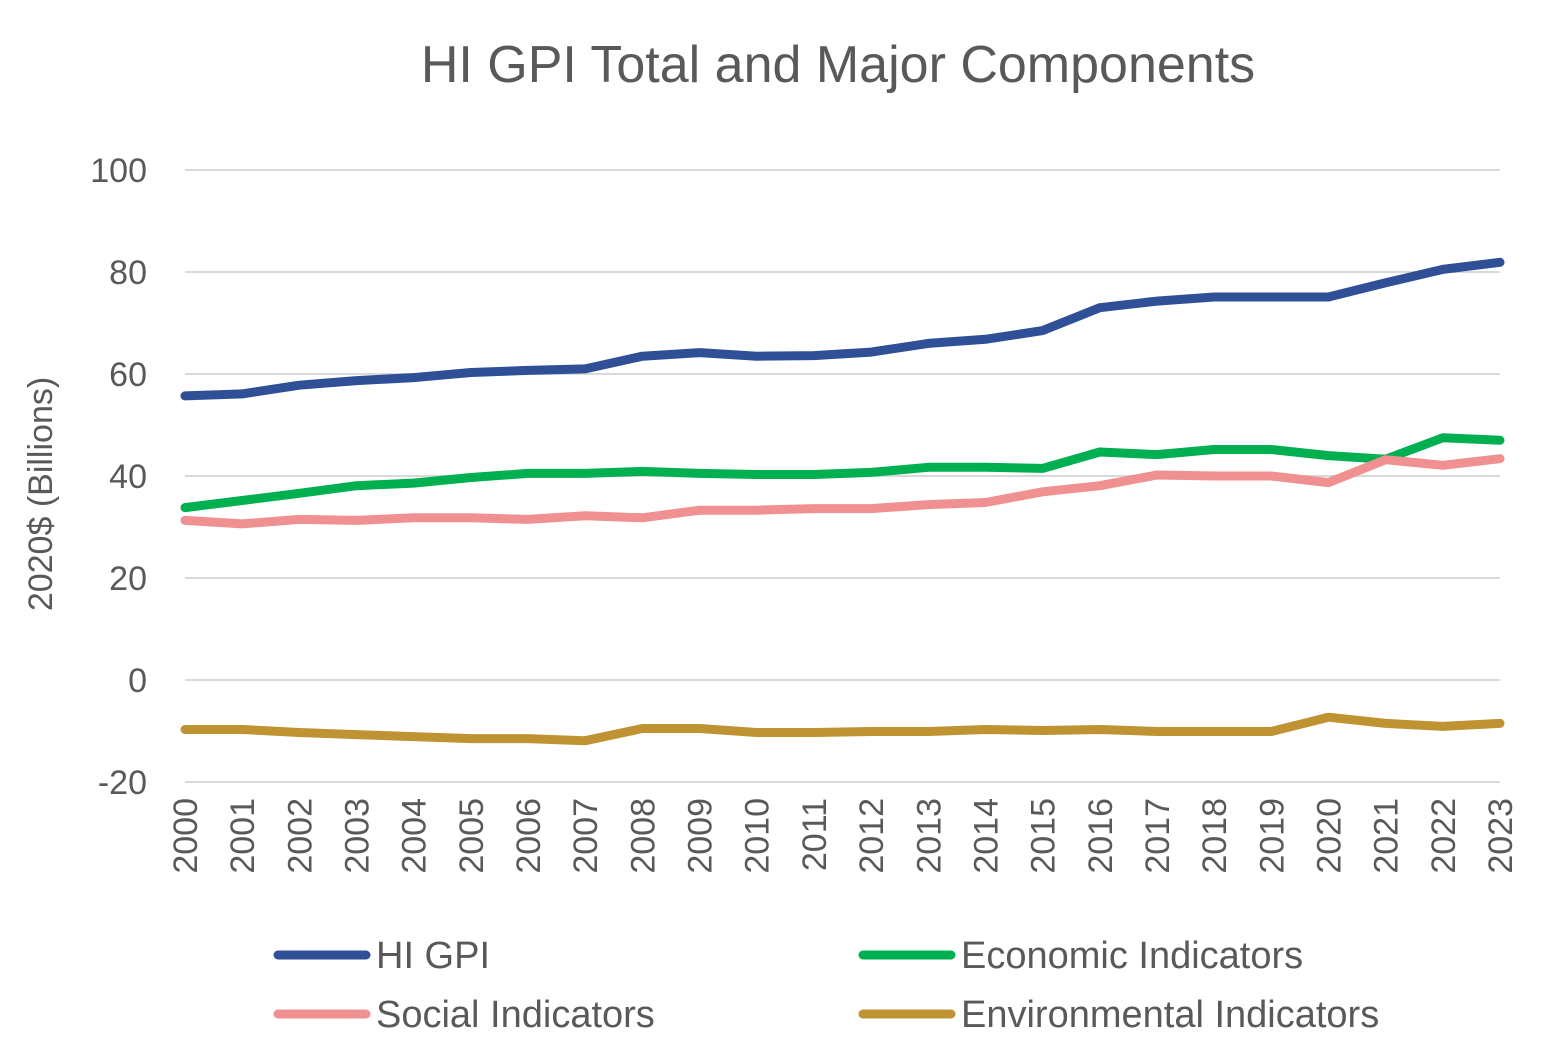  I want to click on y-axis-label: 2020$ (Billions), so click(41, 494).